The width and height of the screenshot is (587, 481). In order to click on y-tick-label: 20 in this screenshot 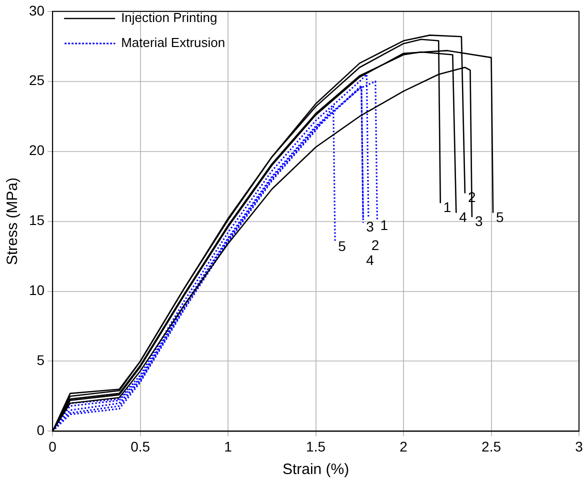, I will do `click(36, 150)`.